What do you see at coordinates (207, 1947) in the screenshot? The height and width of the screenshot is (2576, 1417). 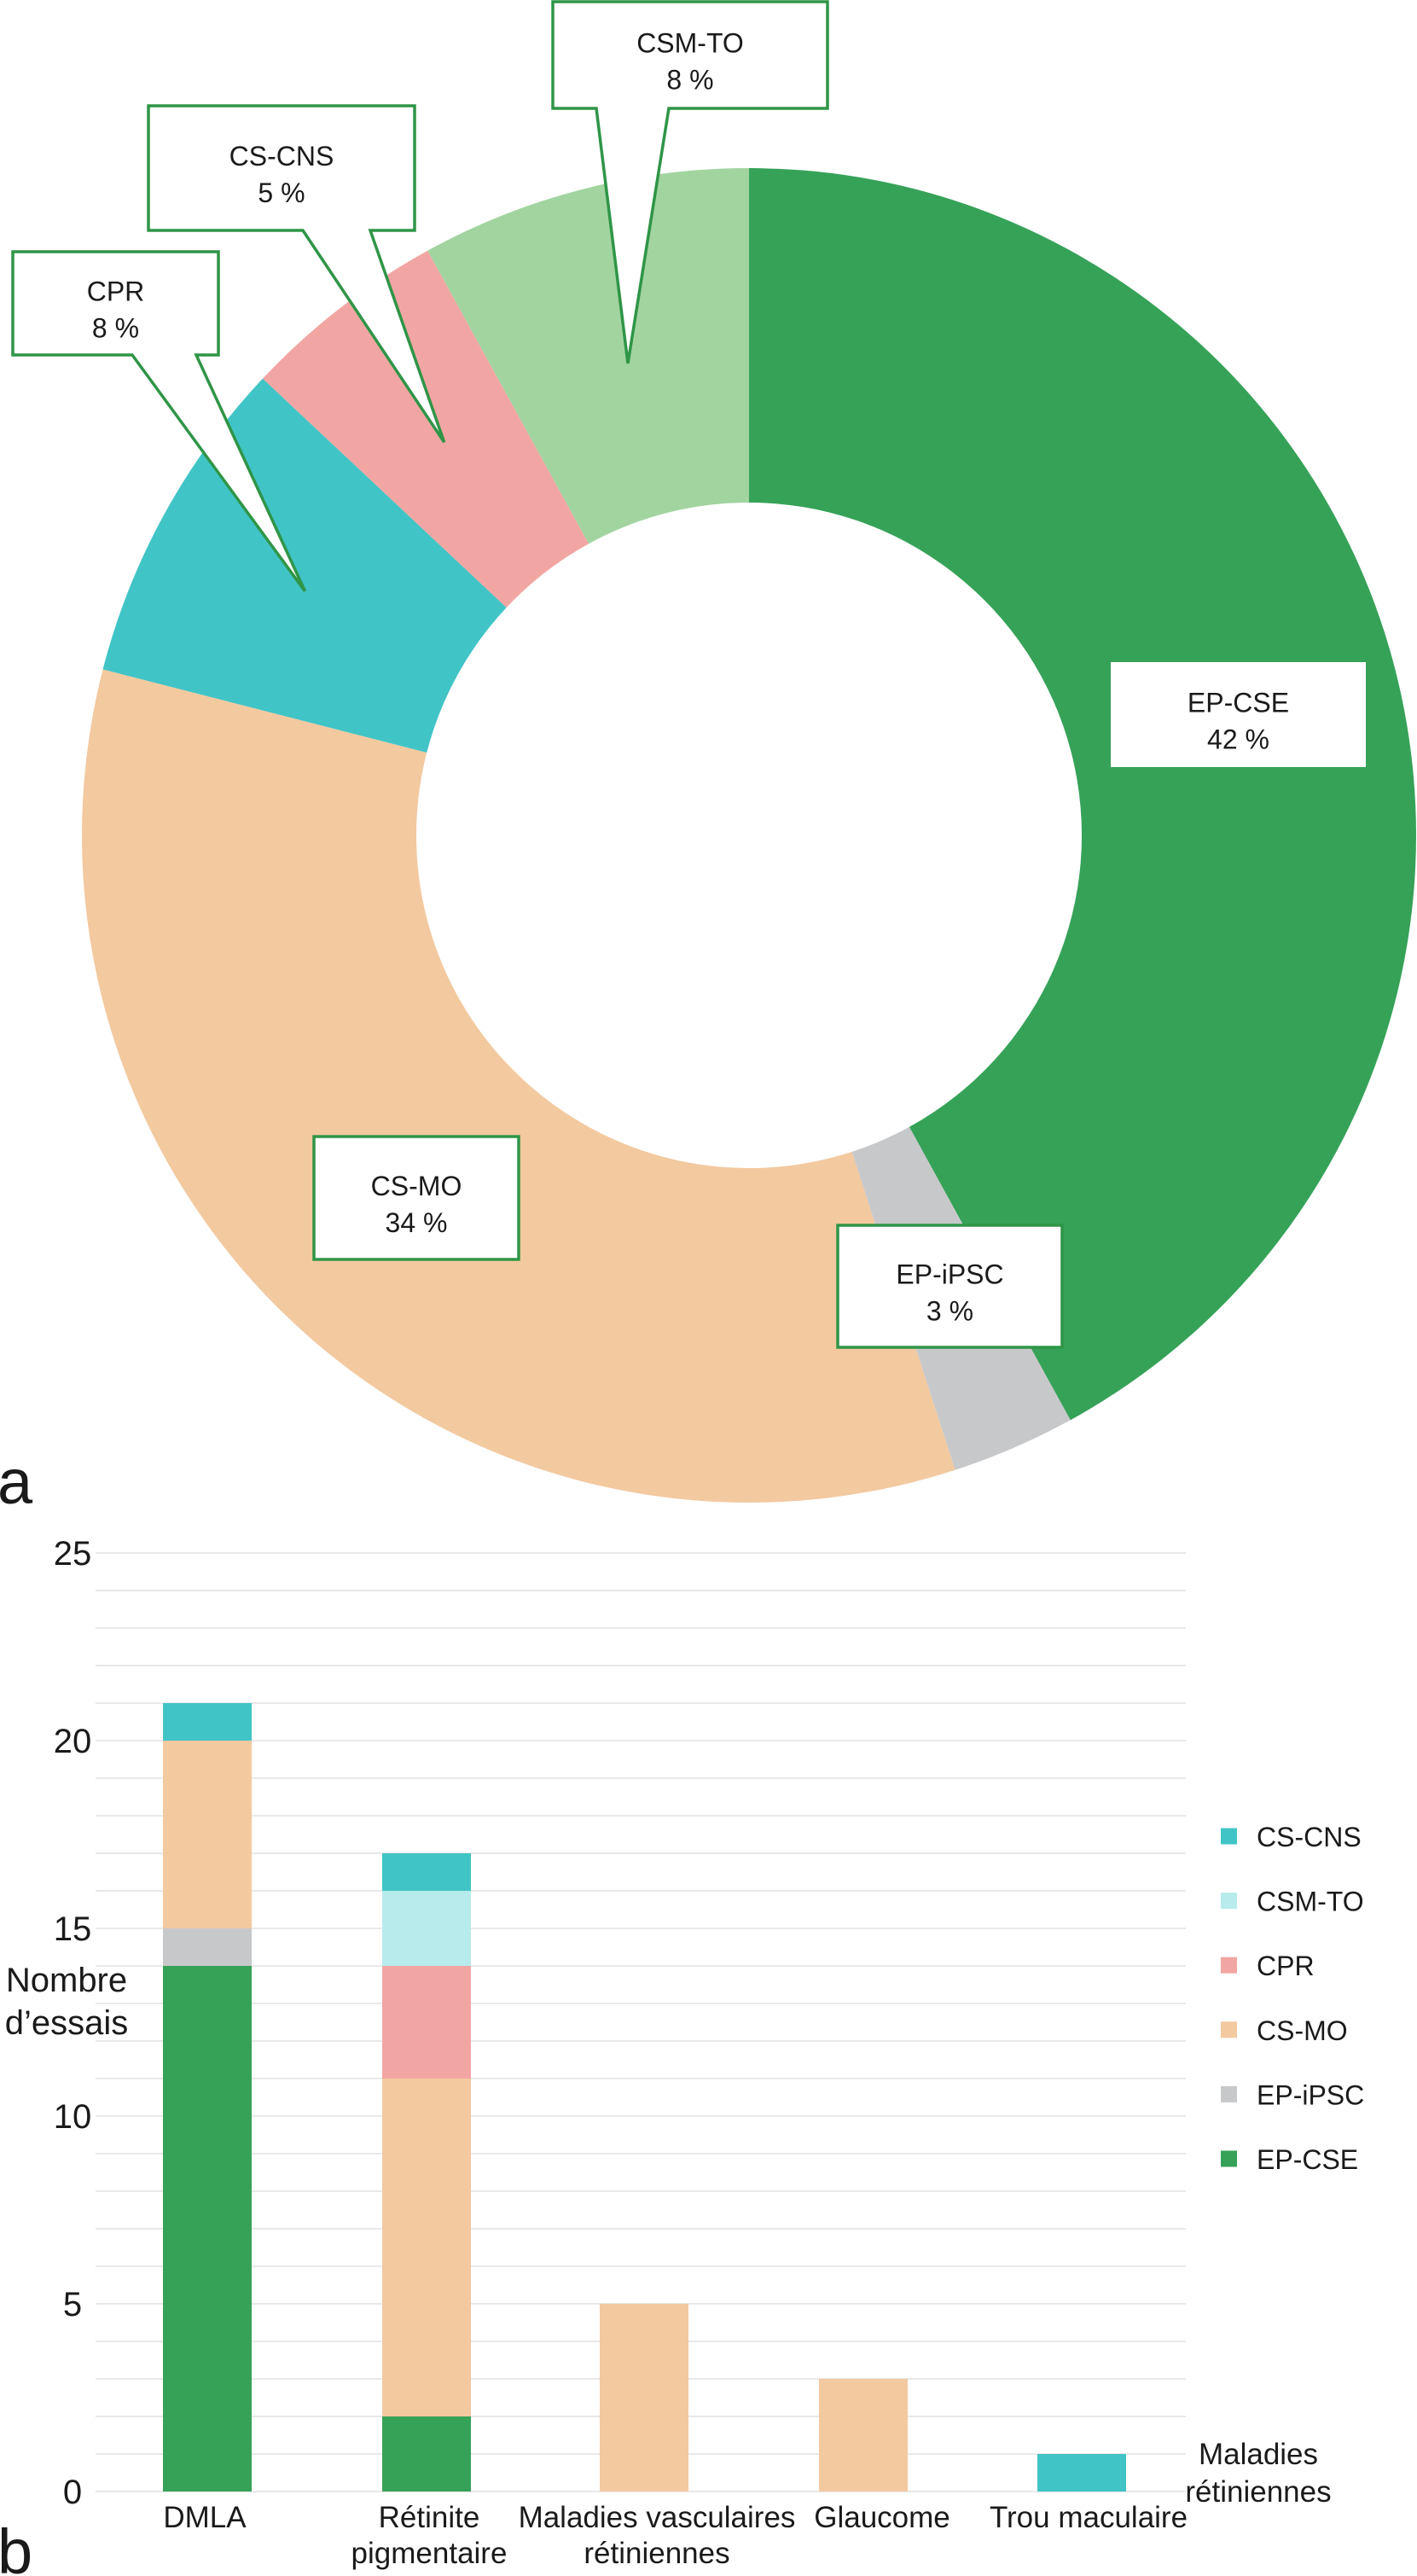 I see `bar-segment-ep-ipsc` at bounding box center [207, 1947].